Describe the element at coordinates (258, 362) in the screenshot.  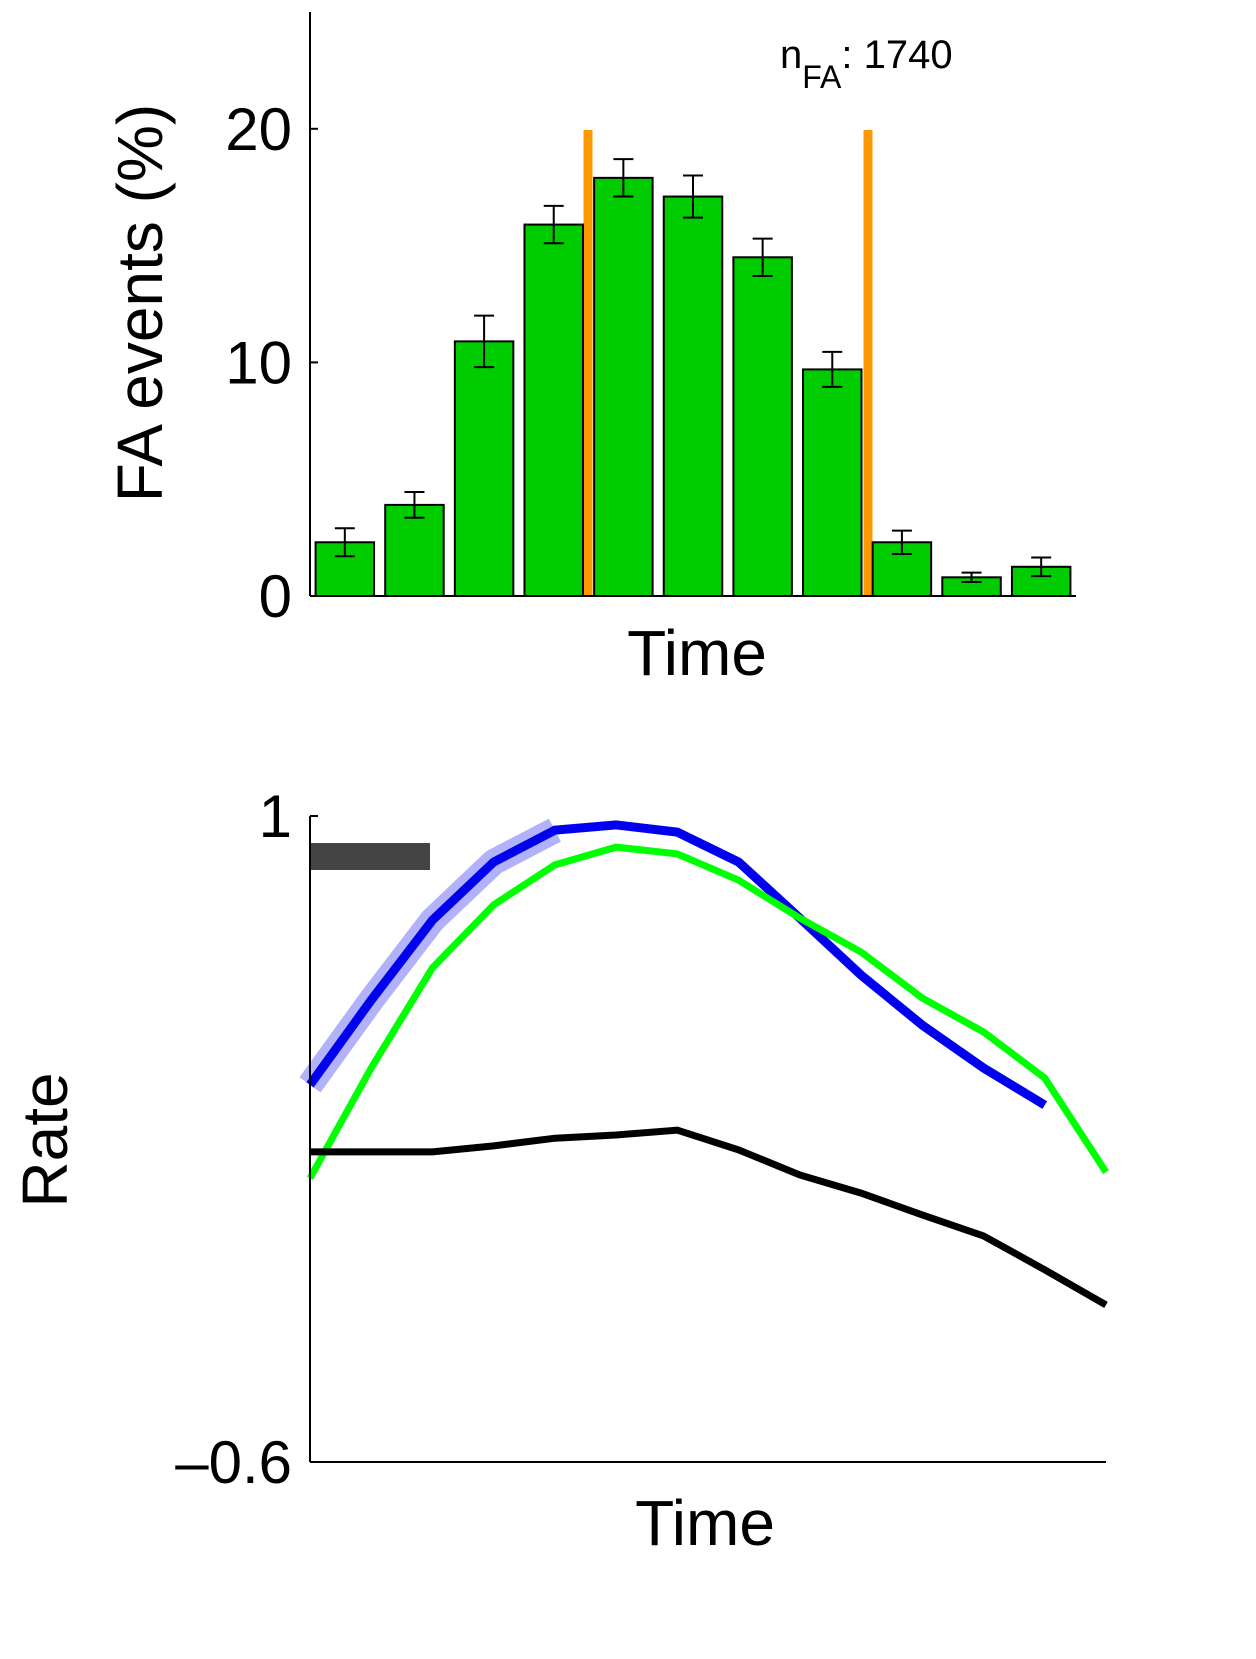
I see `y-tick-label: 10` at that location.